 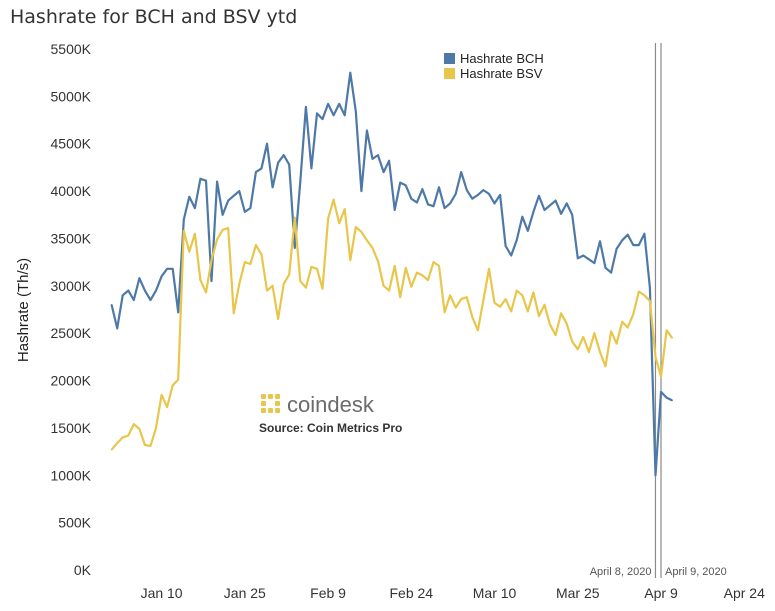 What do you see at coordinates (328, 593) in the screenshot?
I see `x-tick-label: Feb 9` at bounding box center [328, 593].